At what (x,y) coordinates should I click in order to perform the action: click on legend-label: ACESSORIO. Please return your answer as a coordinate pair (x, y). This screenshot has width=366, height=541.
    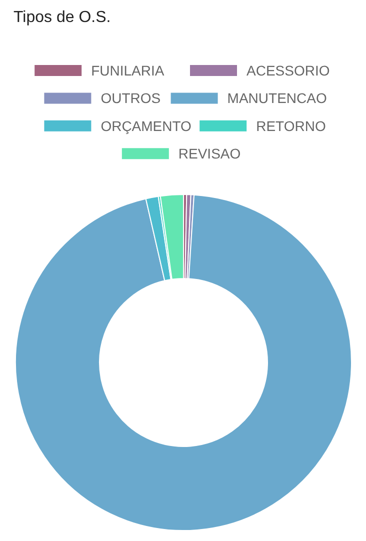
    Looking at the image, I should click on (288, 70).